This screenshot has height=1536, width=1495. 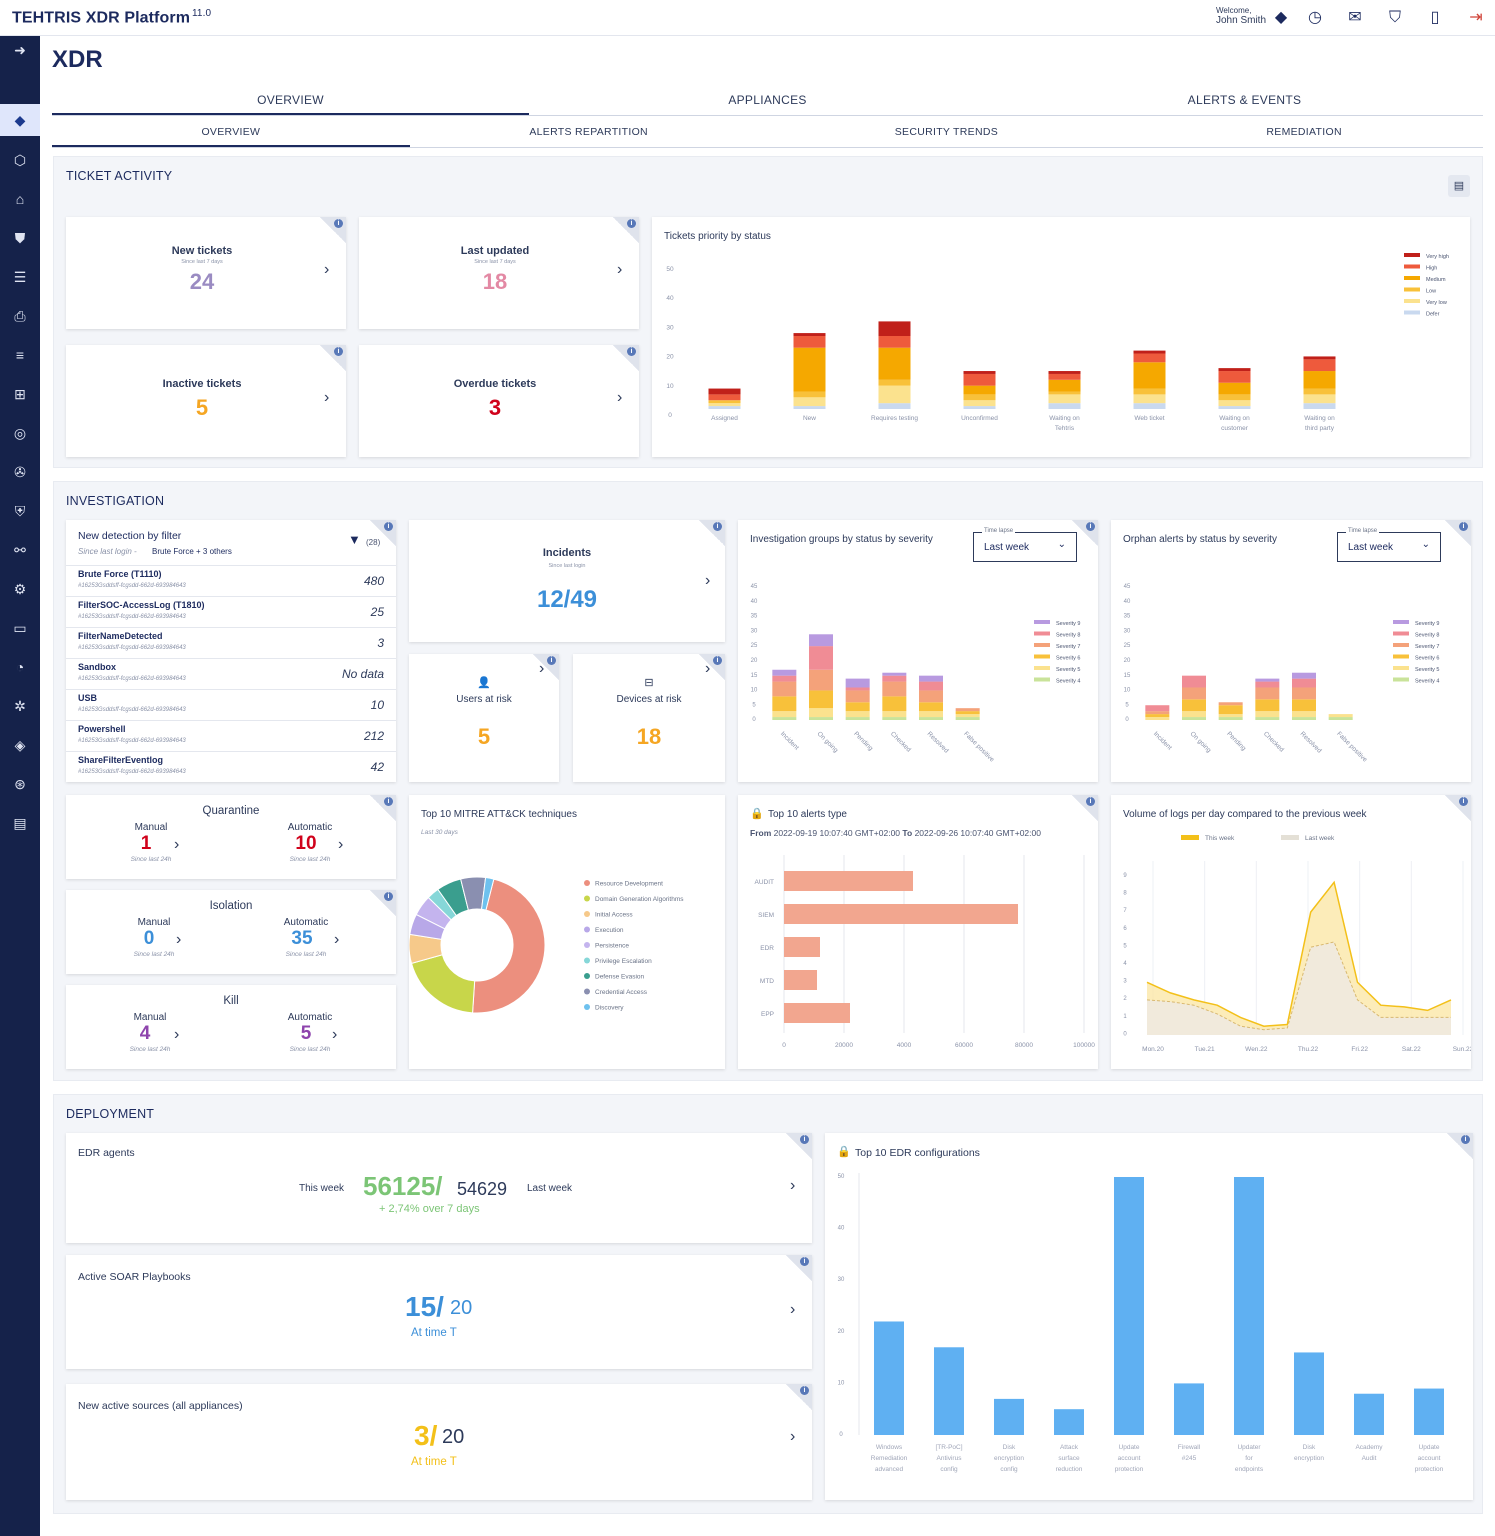 What do you see at coordinates (154, 922) in the screenshot?
I see `isolation-manual-label: Manual` at bounding box center [154, 922].